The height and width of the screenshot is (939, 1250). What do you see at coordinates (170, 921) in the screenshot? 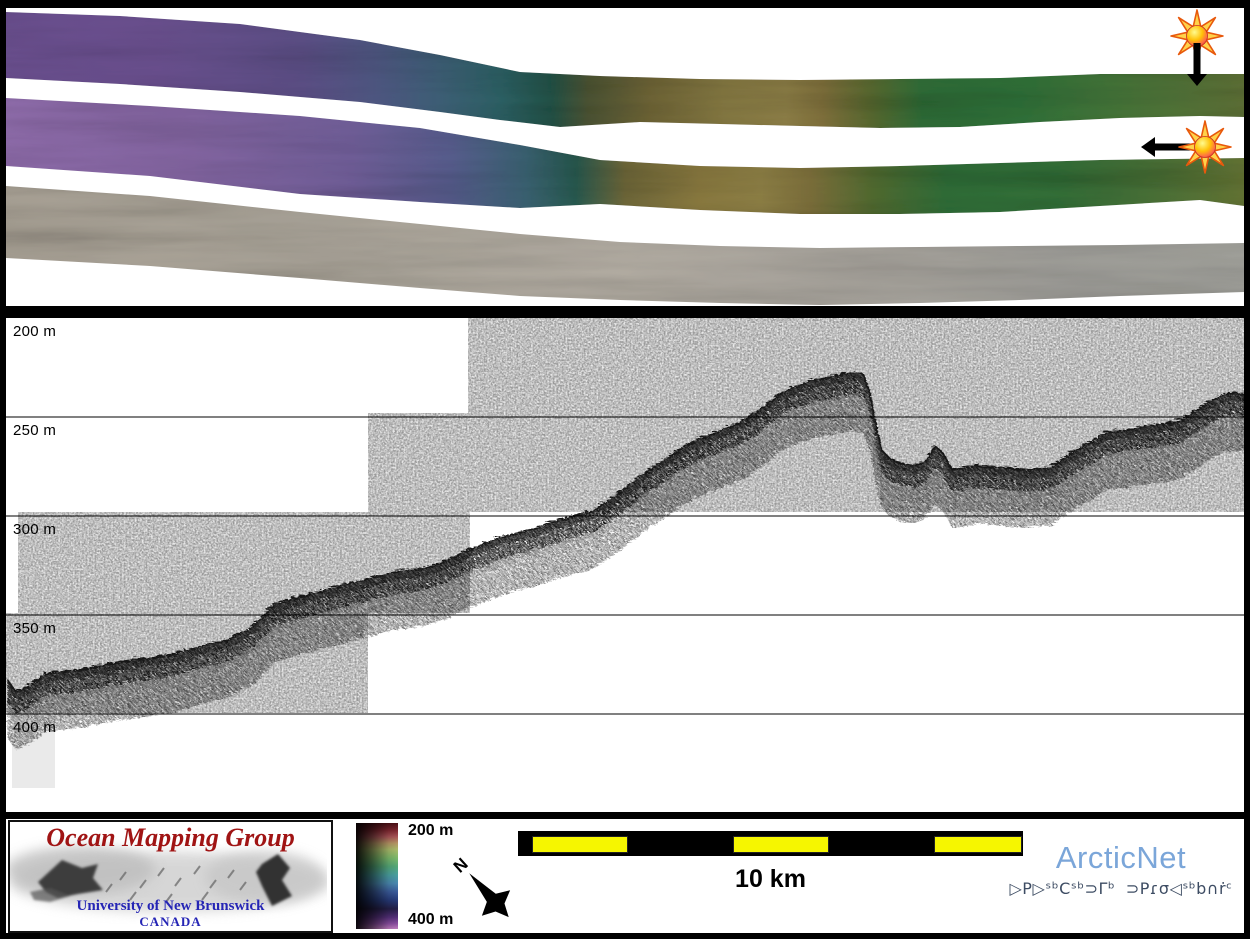
I see `omg-logo-country: CANADA` at bounding box center [170, 921].